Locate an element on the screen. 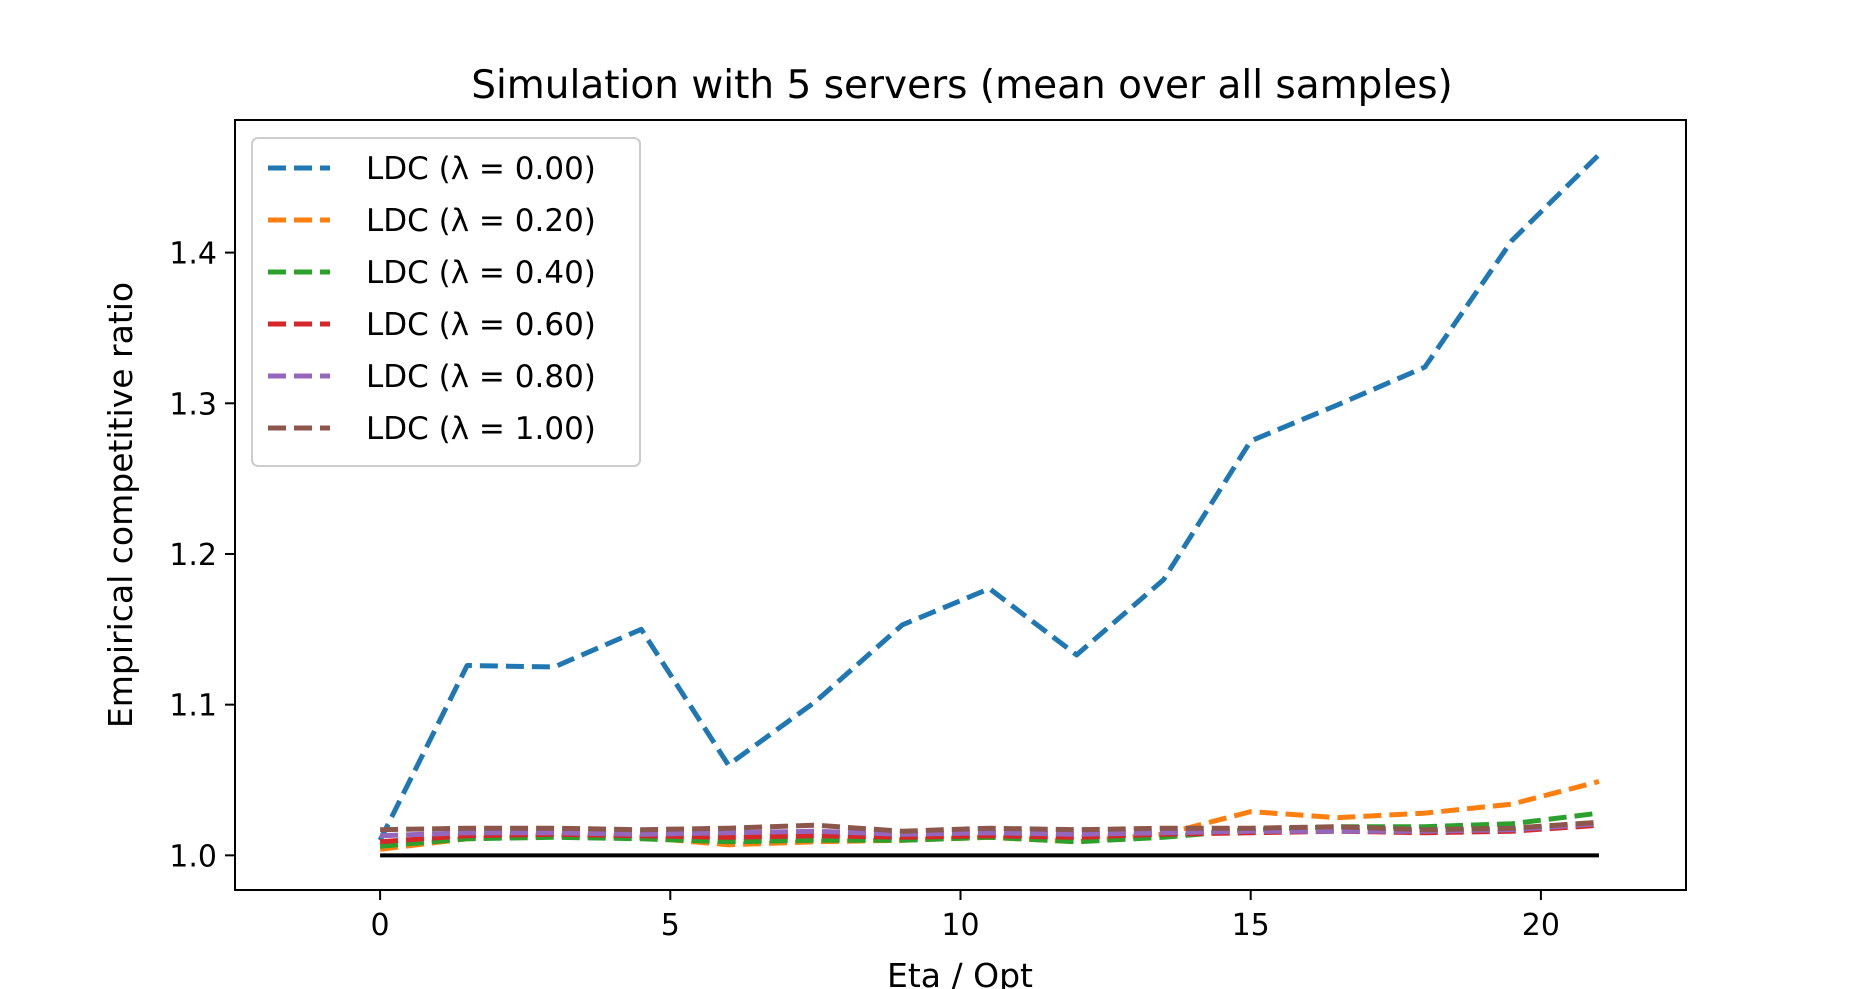  x-tick-label: 10 is located at coordinates (960, 925).